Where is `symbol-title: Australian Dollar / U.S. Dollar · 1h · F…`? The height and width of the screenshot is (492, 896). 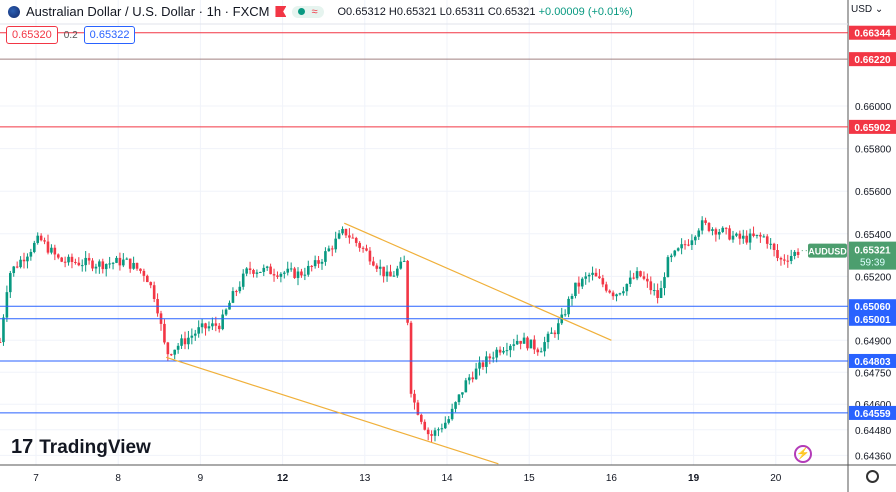 symbol-title: Australian Dollar / U.S. Dollar · 1h · F… is located at coordinates (148, 11).